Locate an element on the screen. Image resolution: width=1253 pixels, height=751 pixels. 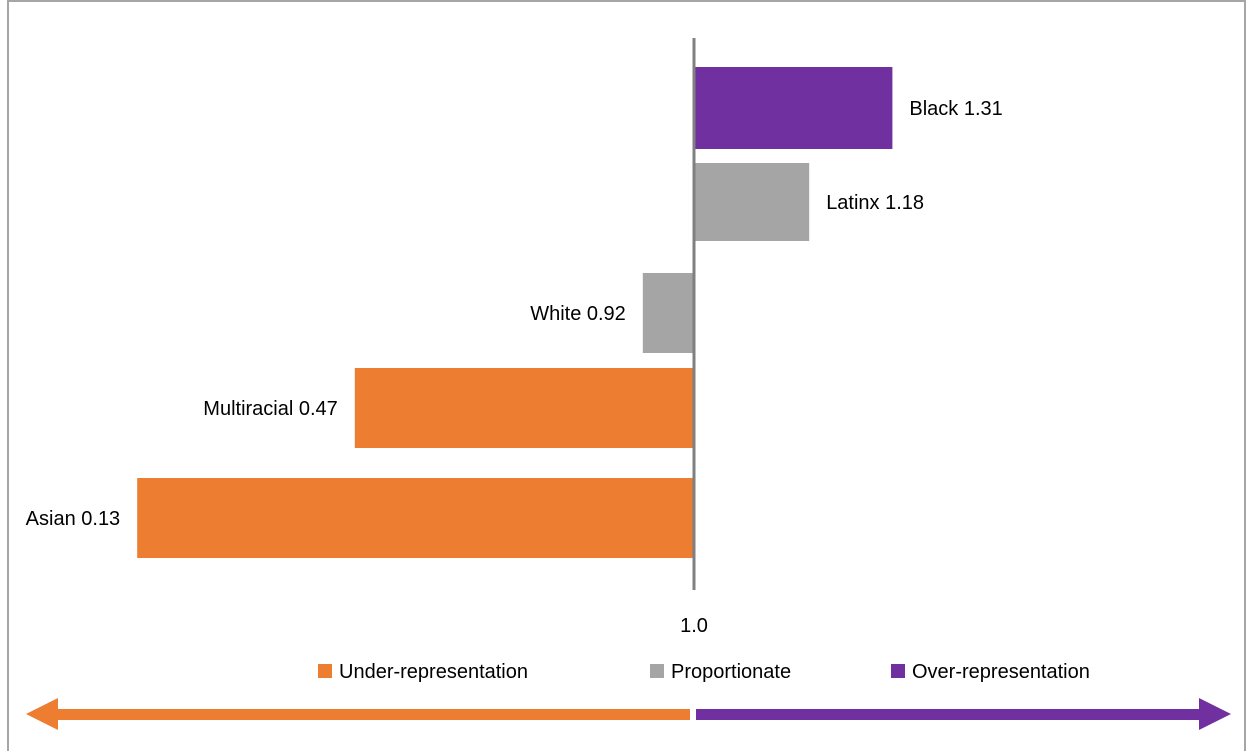
bar-latinx is located at coordinates (752, 202).